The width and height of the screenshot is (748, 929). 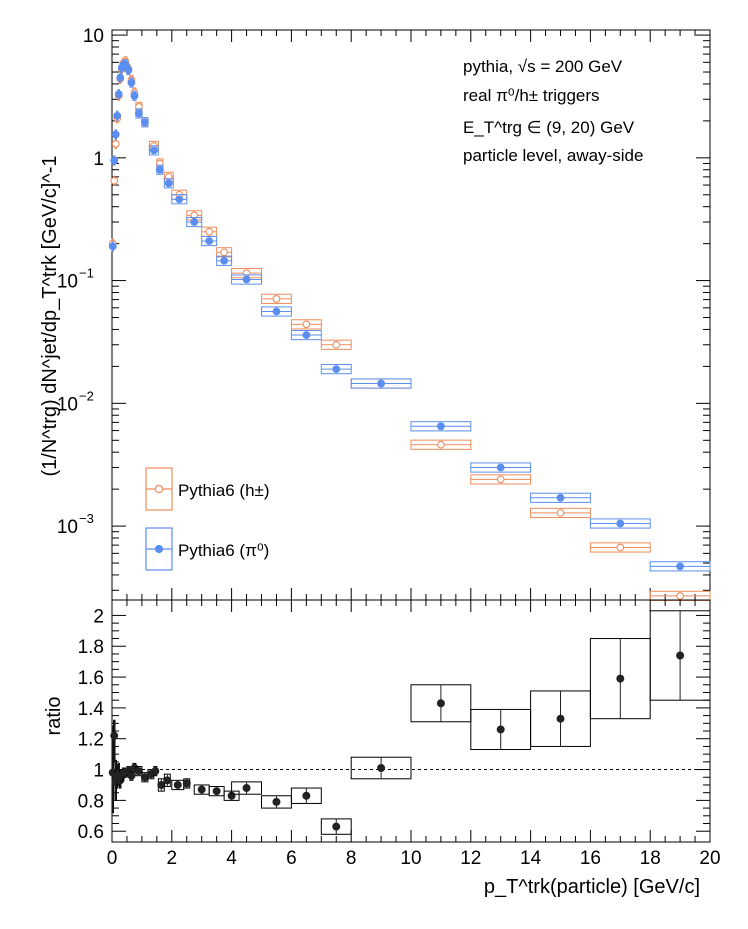 I want to click on top-y-tick-exponent: −3, so click(x=86, y=518).